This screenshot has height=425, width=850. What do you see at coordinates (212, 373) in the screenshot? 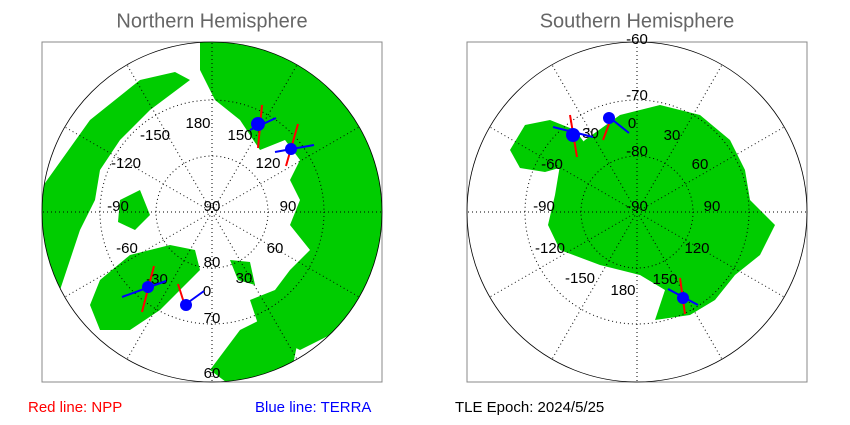
I see `parallel-label: 60` at bounding box center [212, 373].